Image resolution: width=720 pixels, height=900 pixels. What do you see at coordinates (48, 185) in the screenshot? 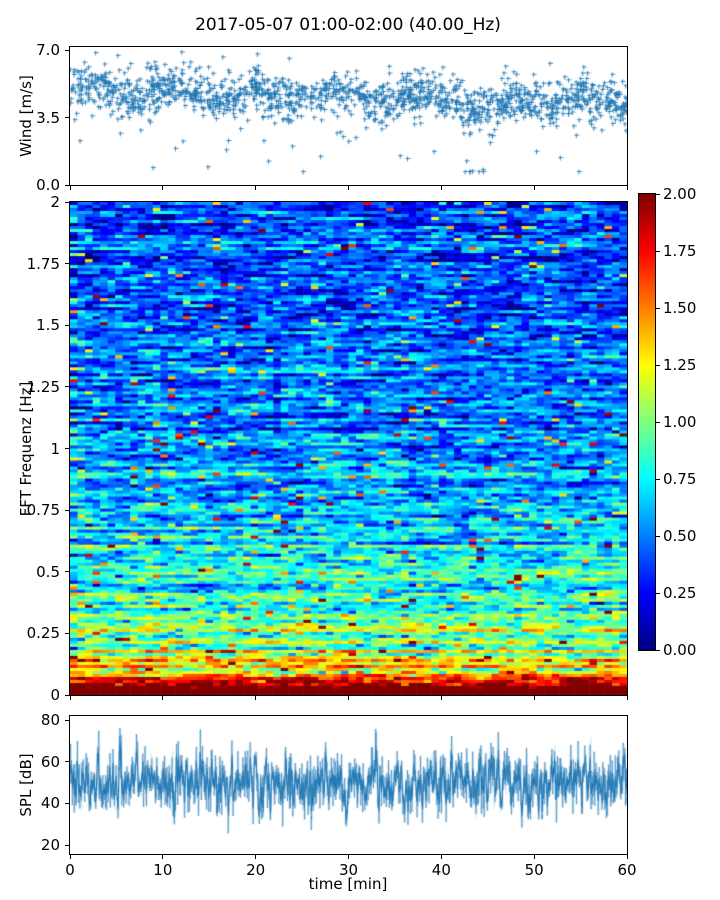
I see `y-tick-label: 0.0` at bounding box center [48, 185].